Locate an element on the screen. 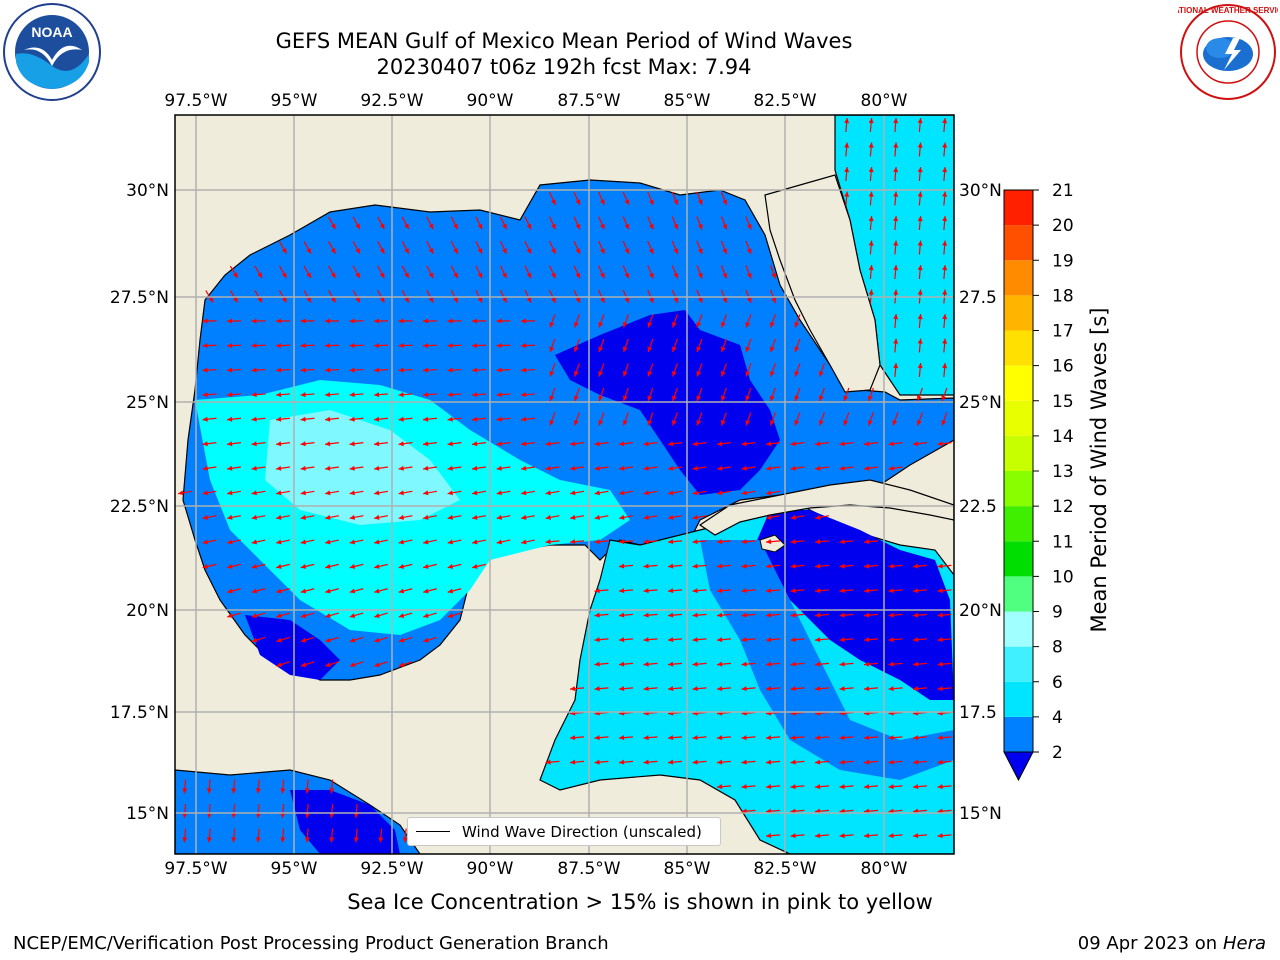 This screenshot has height=960, width=1280. lon-tick-top: 90°W is located at coordinates (490, 101).